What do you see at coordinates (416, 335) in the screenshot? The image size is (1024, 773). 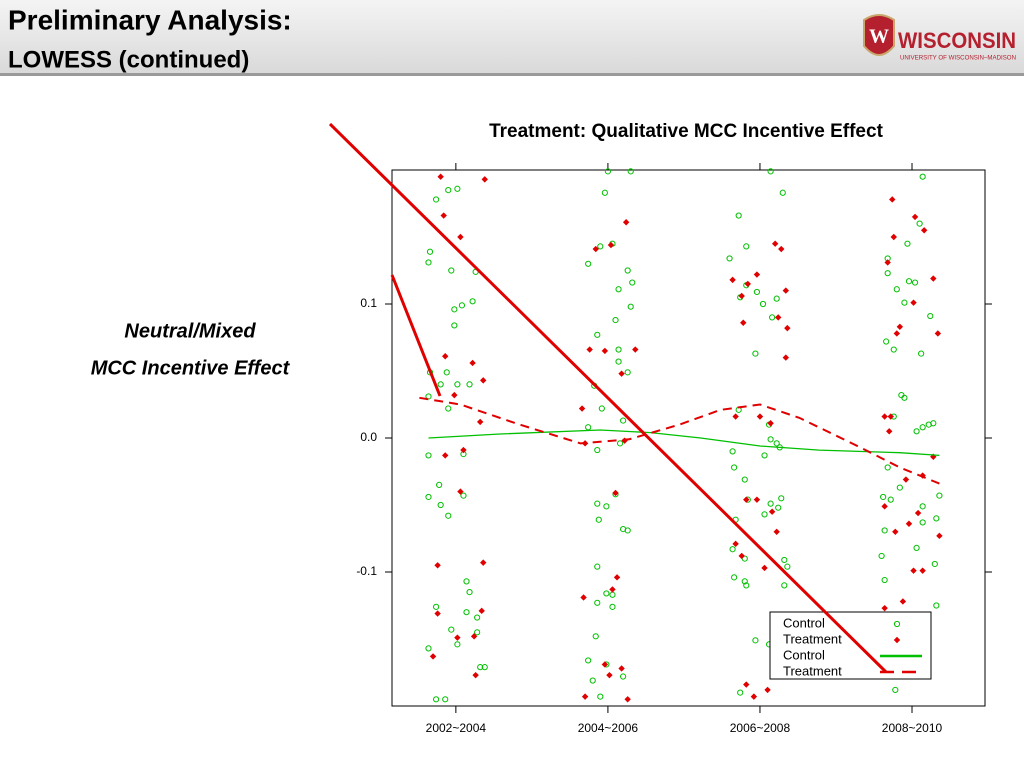 I see `annotation-arrow` at bounding box center [416, 335].